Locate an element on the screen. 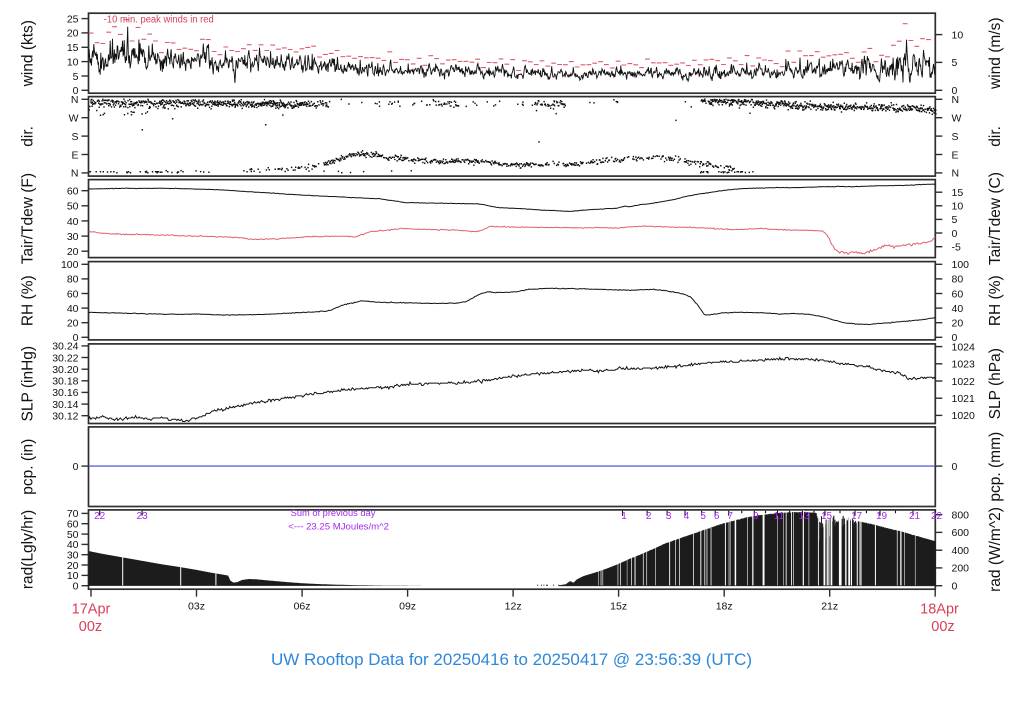  svg-text: 30.12 is located at coordinates (65, 417).